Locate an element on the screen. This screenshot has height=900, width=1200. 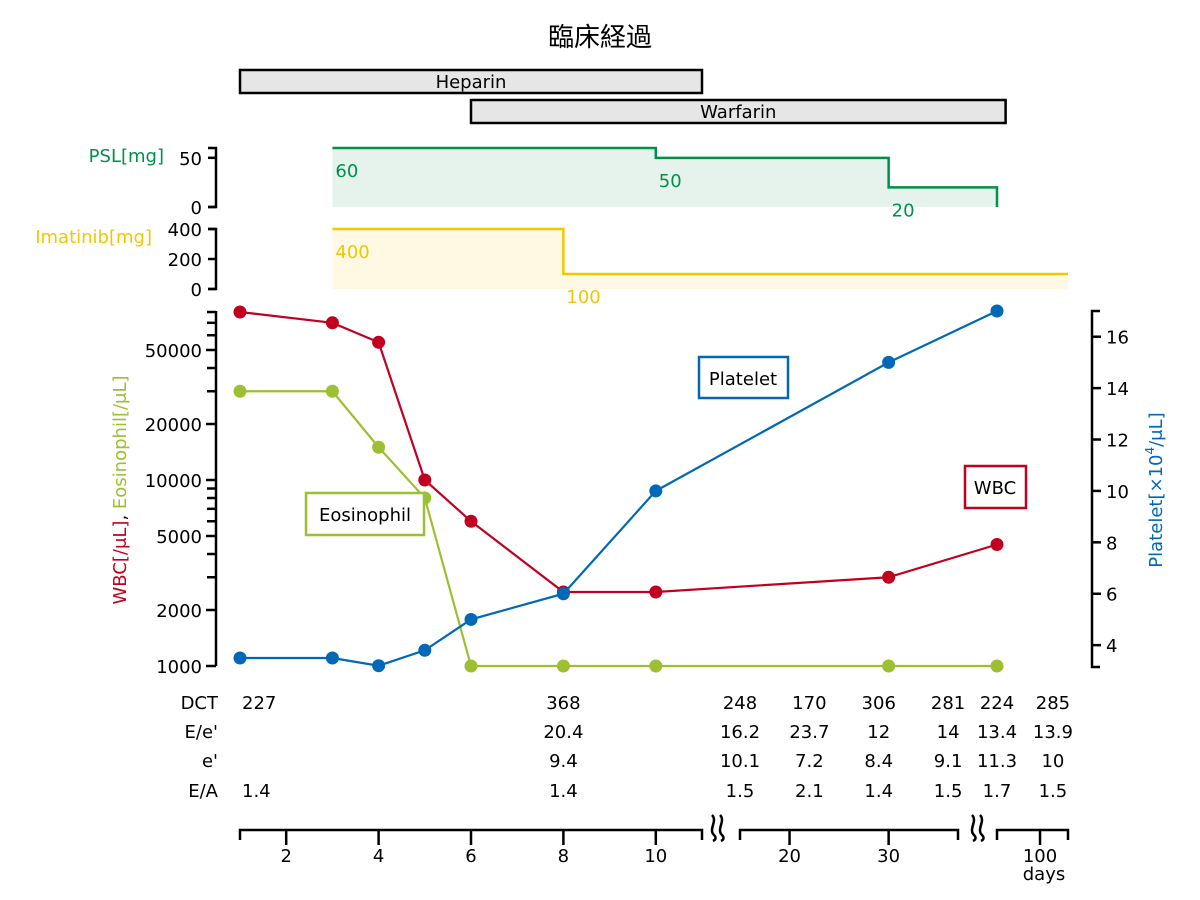
right-axis-tick-label: 8 is located at coordinates (1111, 543).